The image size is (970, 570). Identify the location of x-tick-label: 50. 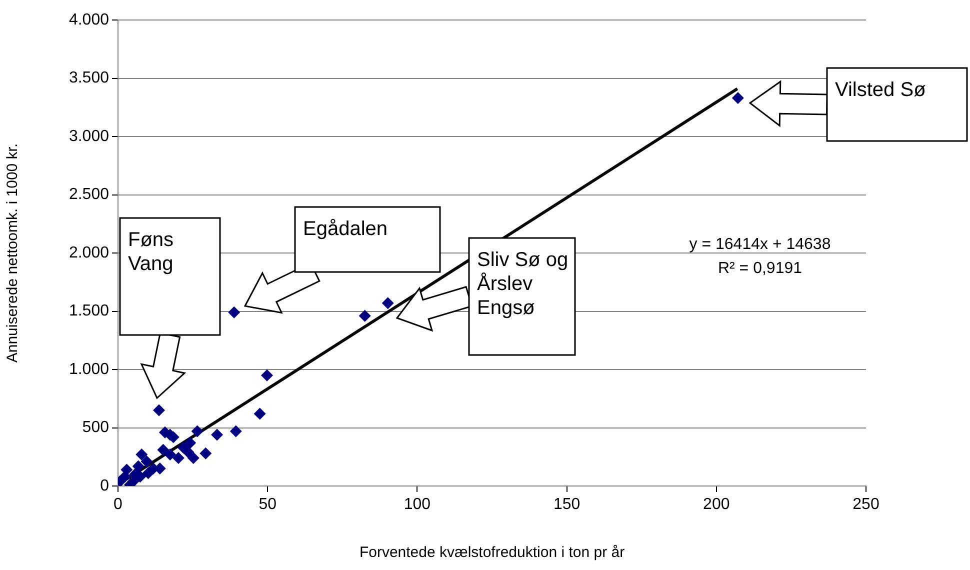
(267, 505).